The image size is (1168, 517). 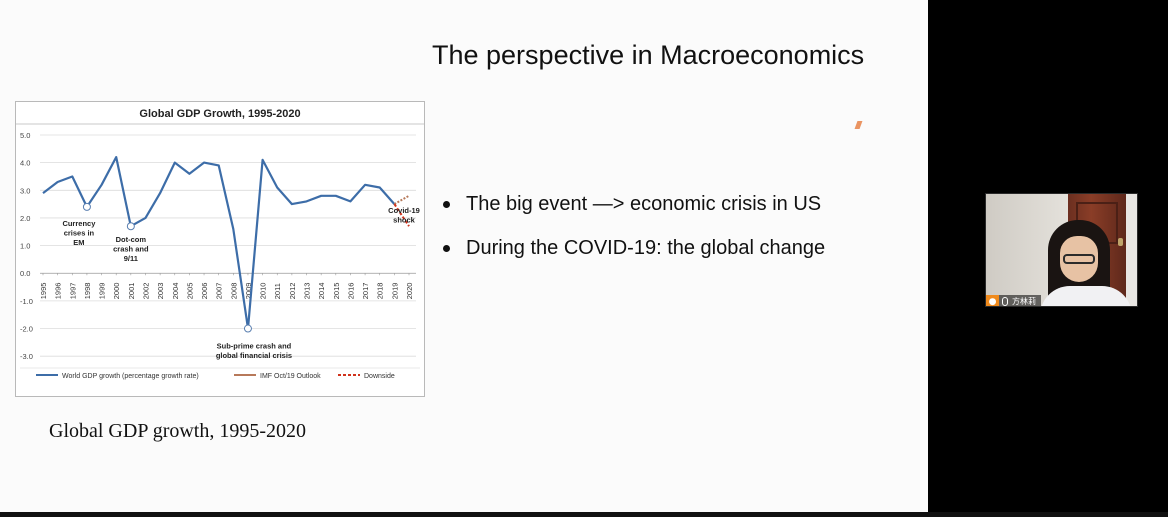 I want to click on y-tick-label: 0.0, so click(x=25, y=273).